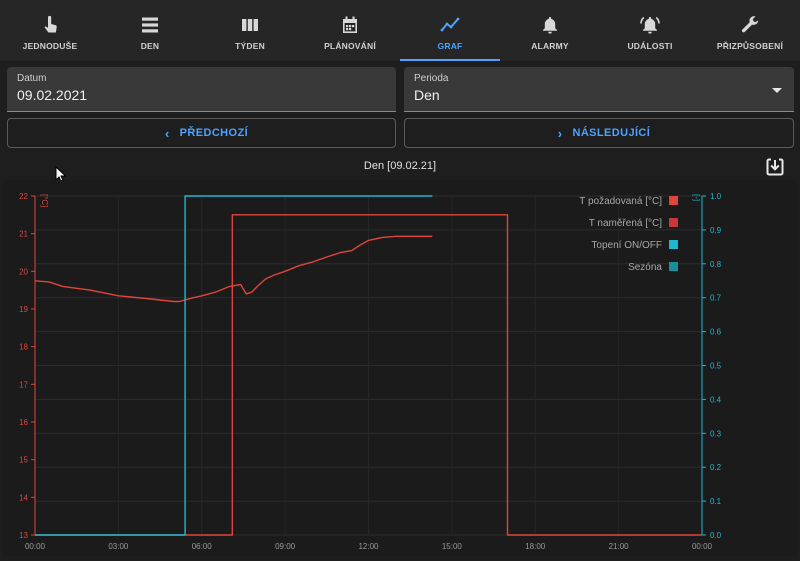 Image resolution: width=800 pixels, height=561 pixels. Describe the element at coordinates (619, 546) in the screenshot. I see `x-tick-label: 21:00` at that location.